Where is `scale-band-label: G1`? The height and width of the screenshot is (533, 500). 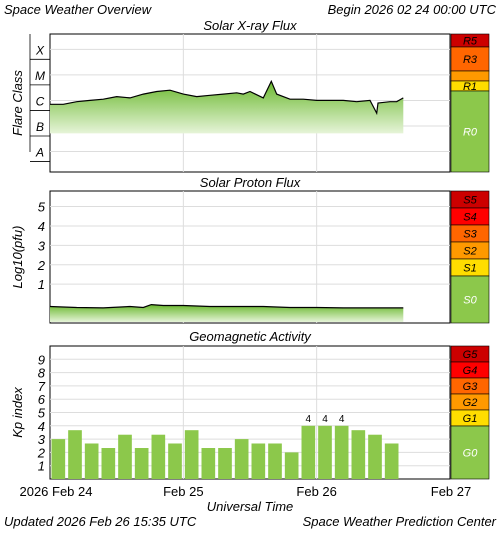
scale-band-label: G1 is located at coordinates (470, 419).